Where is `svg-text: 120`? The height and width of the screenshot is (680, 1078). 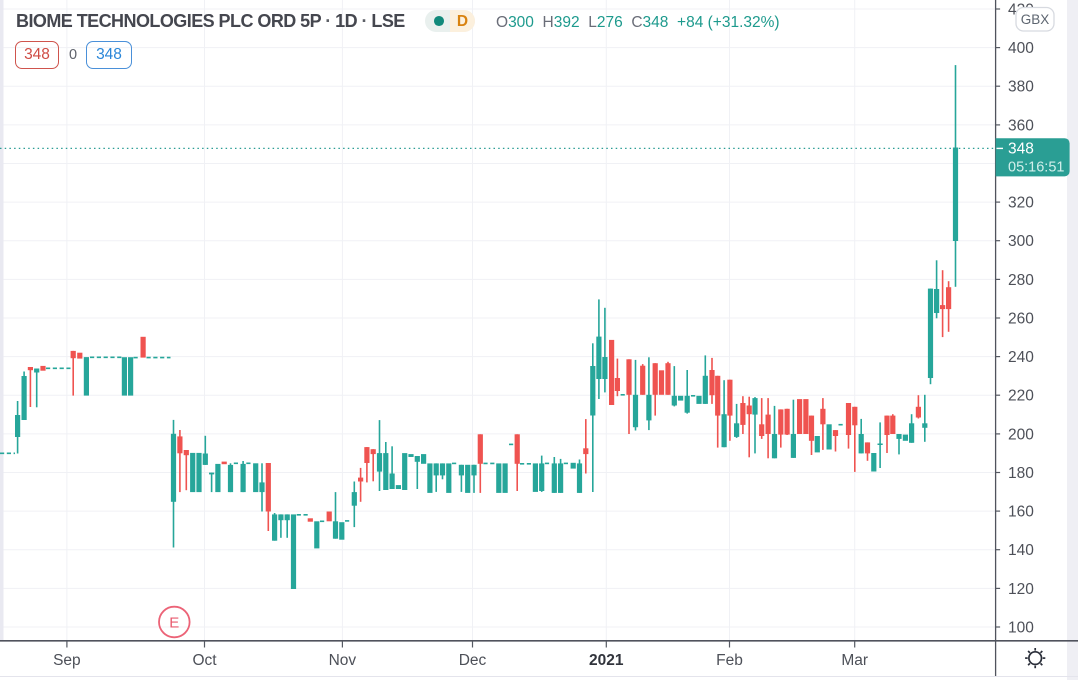
svg-text: 120 is located at coordinates (1021, 589).